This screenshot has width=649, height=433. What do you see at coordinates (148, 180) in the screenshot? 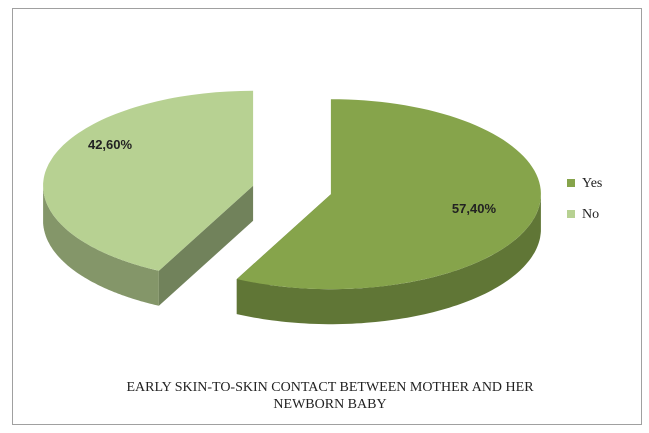
I see `slice-top` at bounding box center [148, 180].